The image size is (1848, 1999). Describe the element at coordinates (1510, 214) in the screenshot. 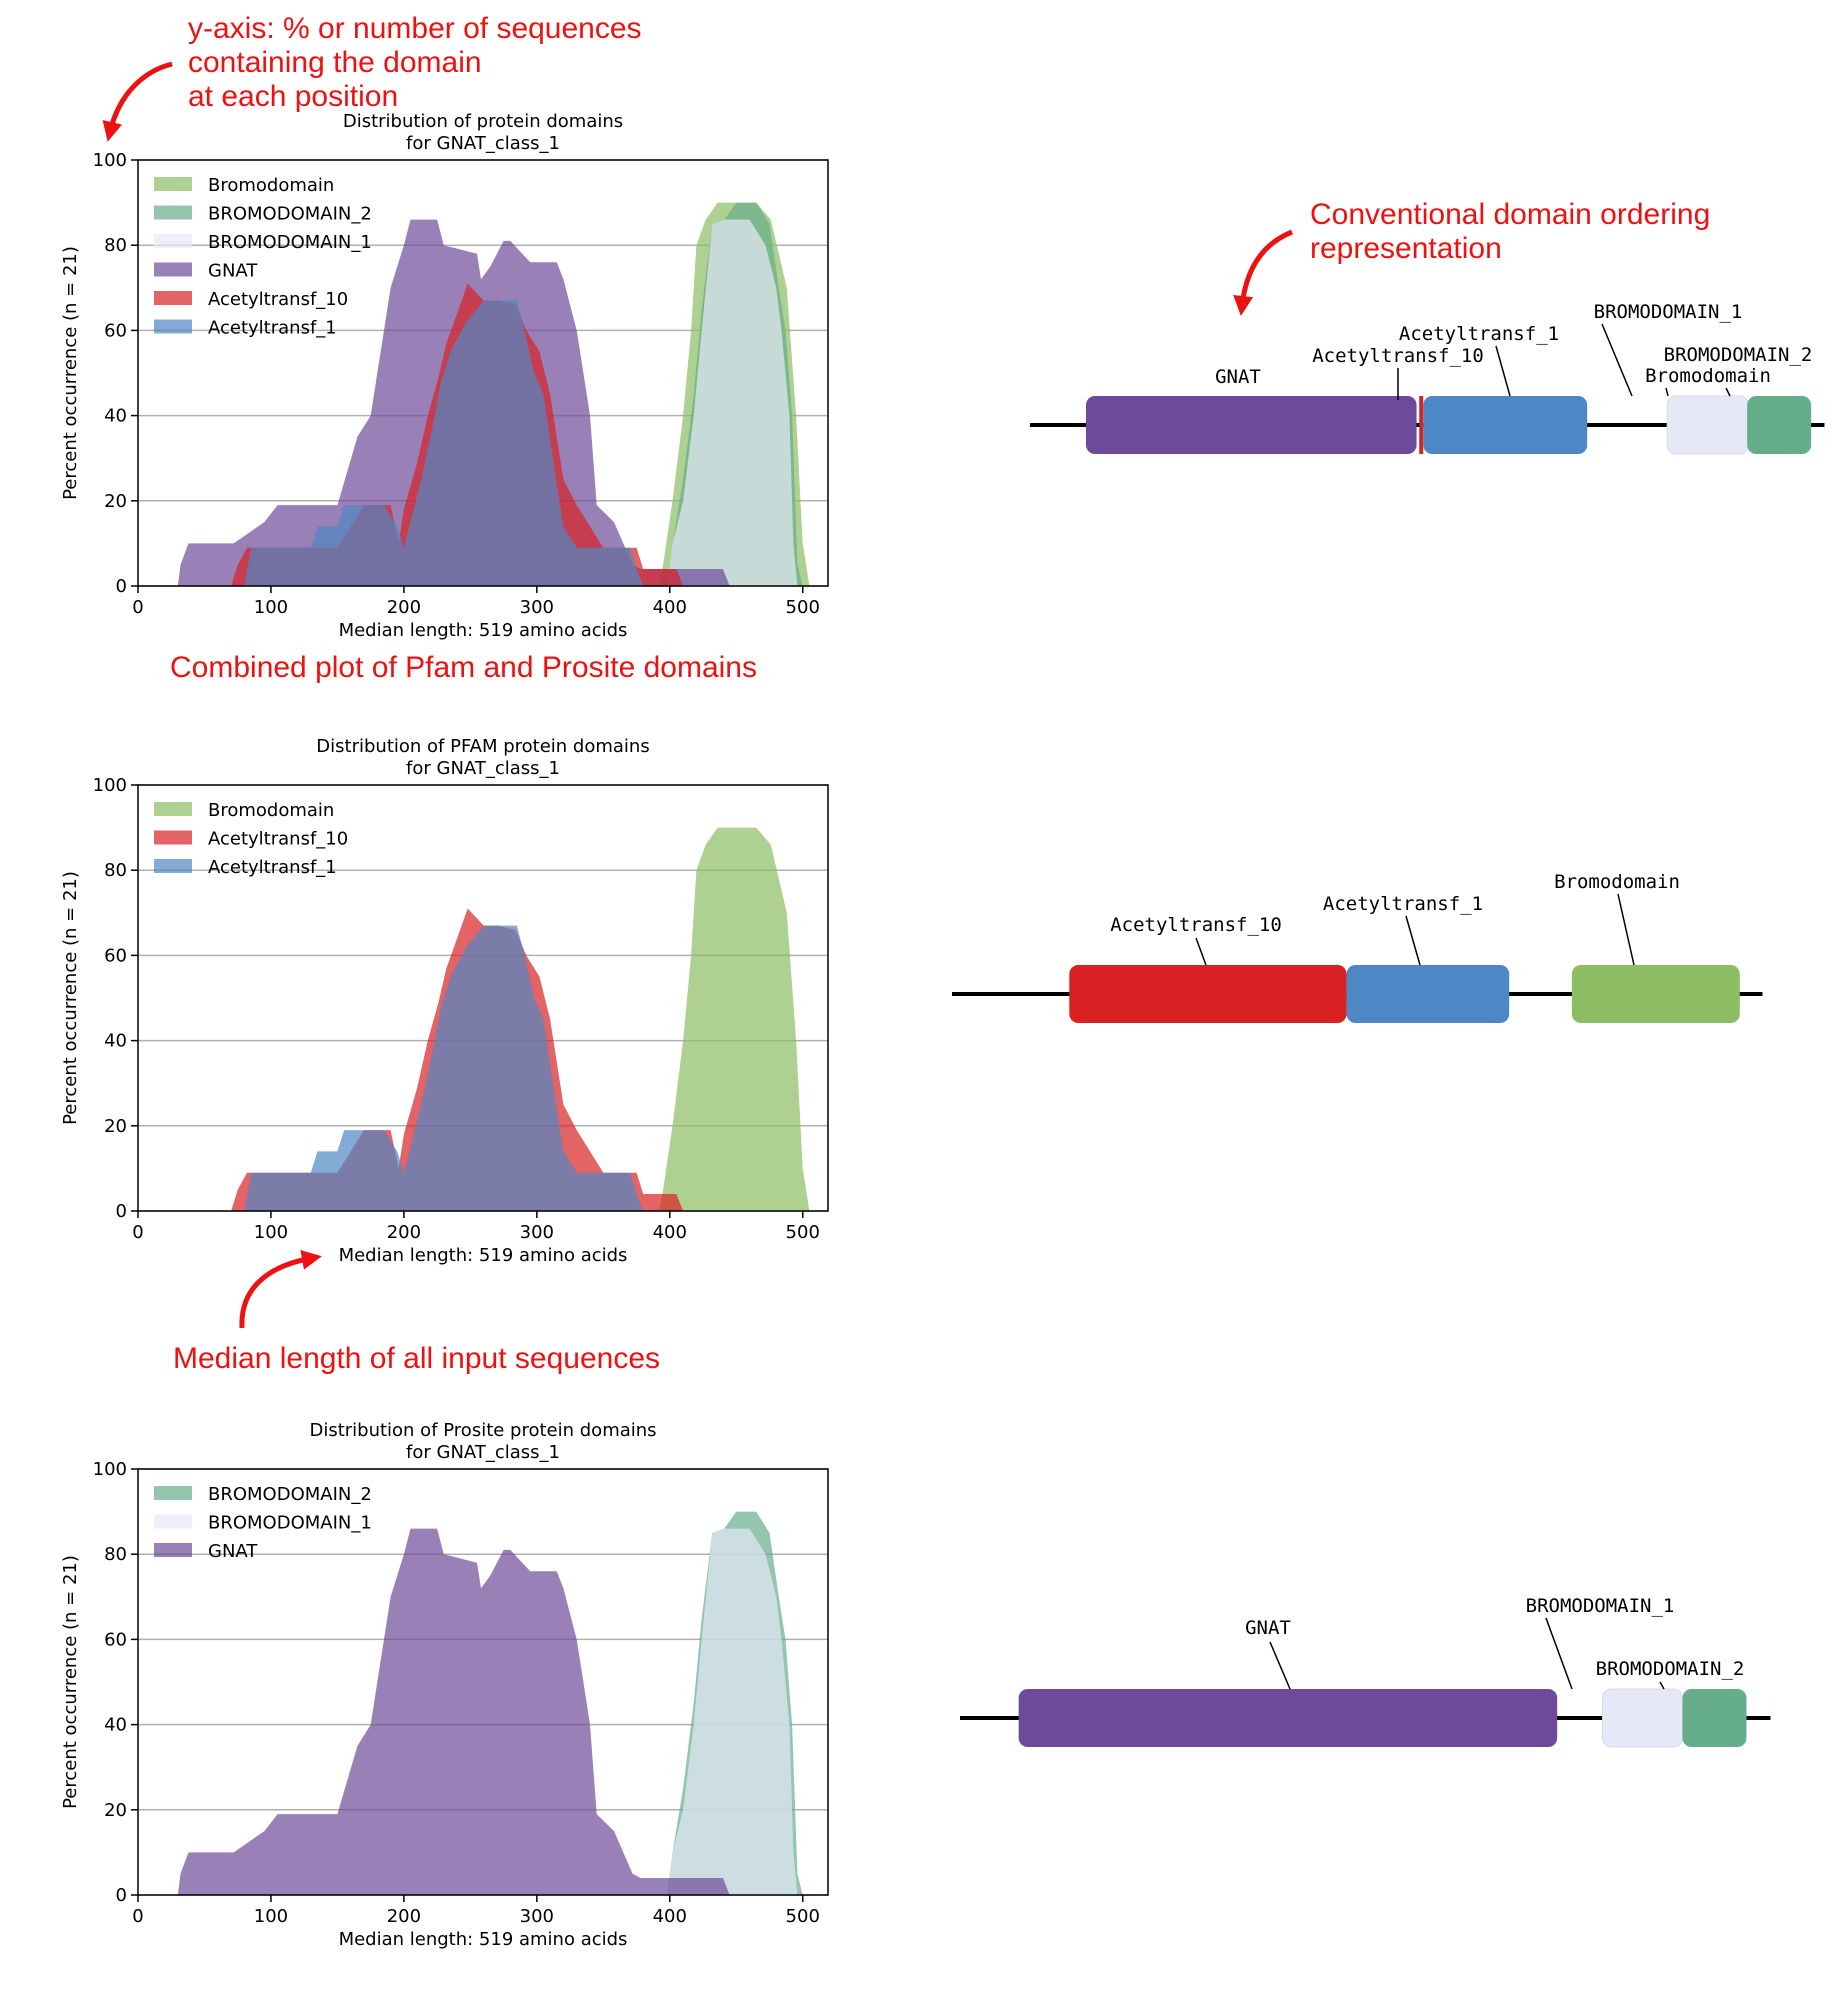

I see `annotation-conventional-line1: Conventional domain ordering` at that location.